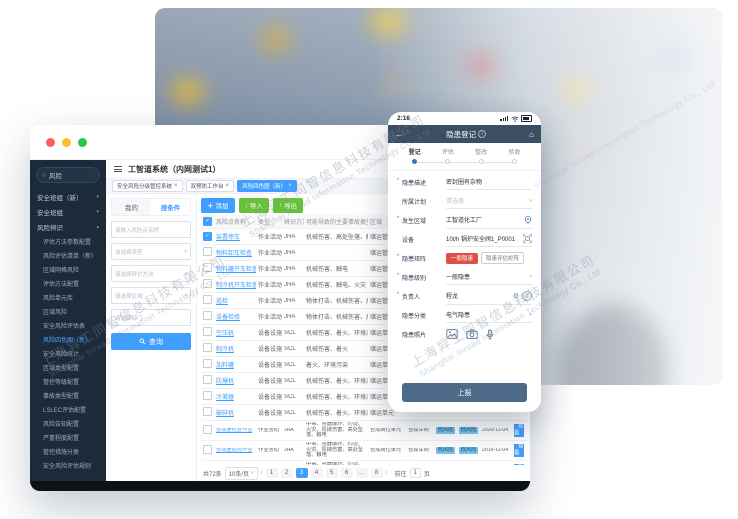  I want to click on per-page-select: 10条/页 ▾, so click(241, 473).